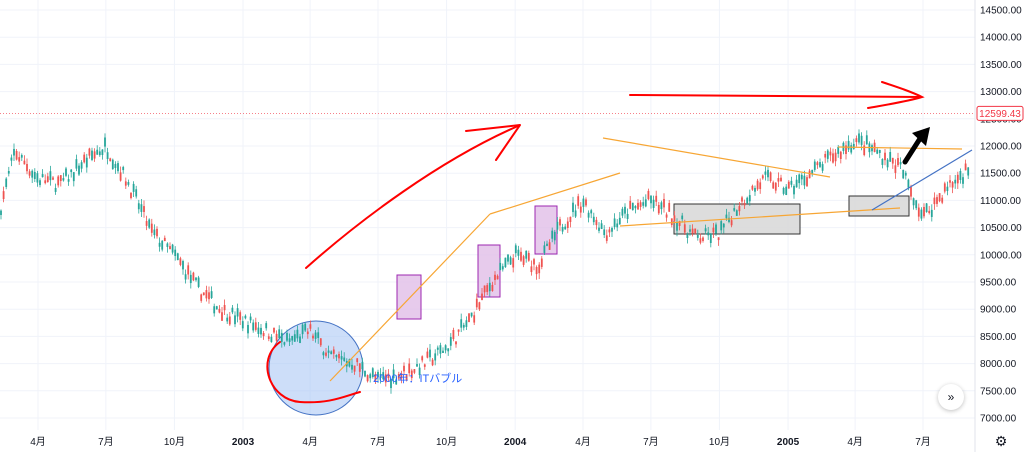  Describe the element at coordinates (922, 180) in the screenshot. I see `support-line` at that location.